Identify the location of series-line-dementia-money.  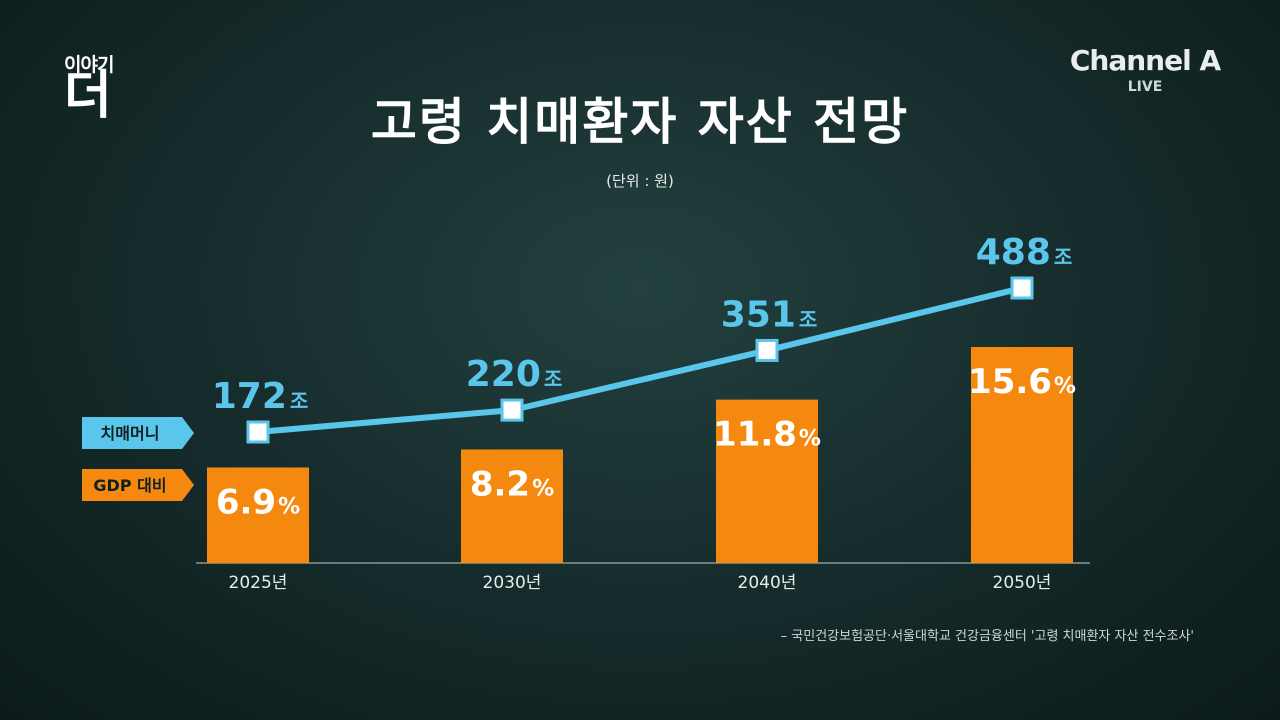
(640, 360).